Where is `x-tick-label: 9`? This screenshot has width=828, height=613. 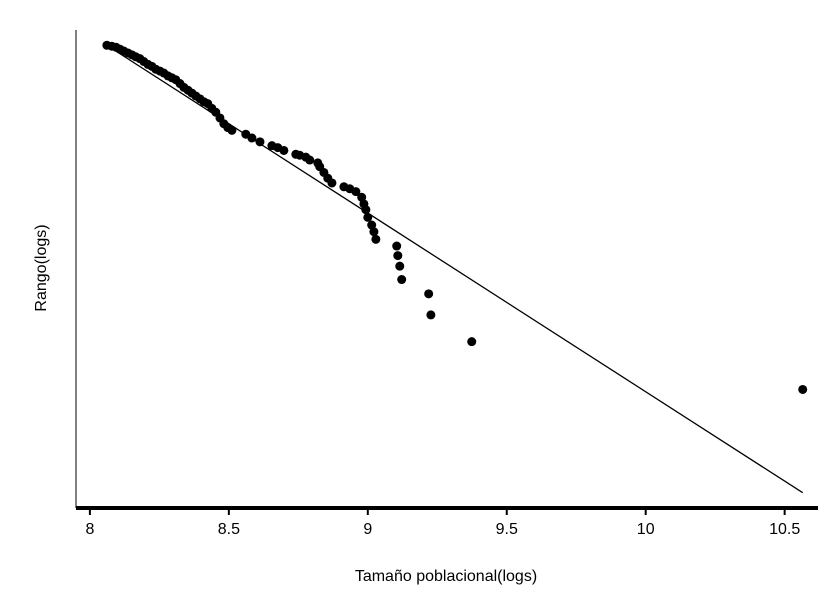
x-tick-label: 9 is located at coordinates (367, 529).